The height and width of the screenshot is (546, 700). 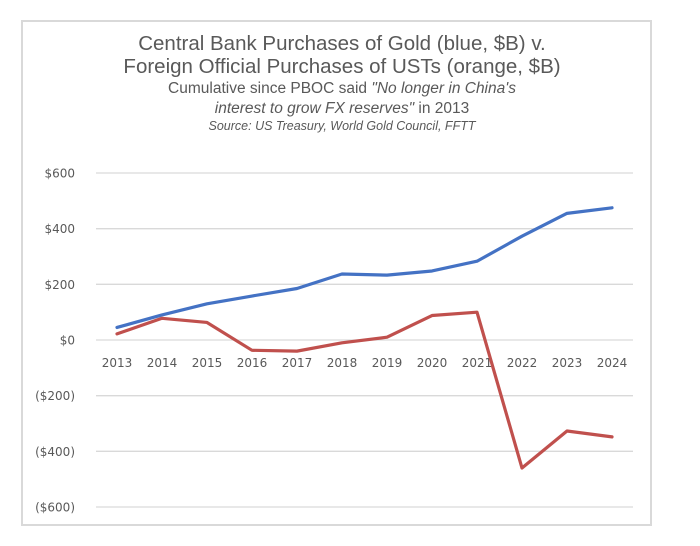 I want to click on x-tick-label: 2013, so click(x=117, y=363).